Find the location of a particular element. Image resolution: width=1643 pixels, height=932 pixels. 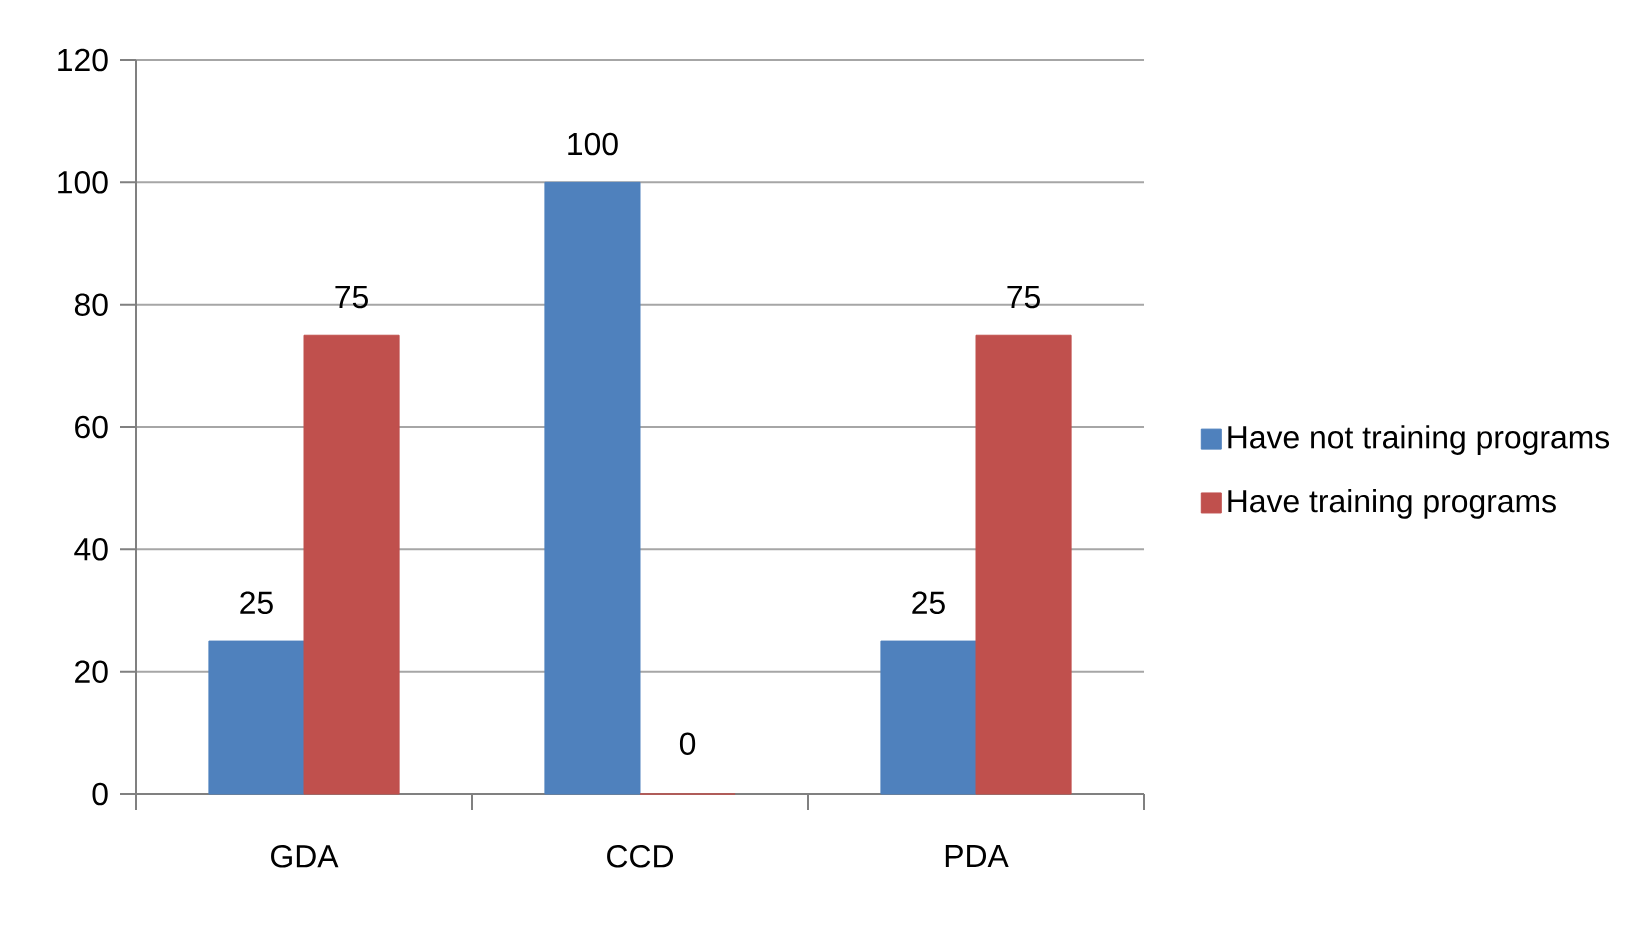

y-tick-label: 20 is located at coordinates (91, 671).